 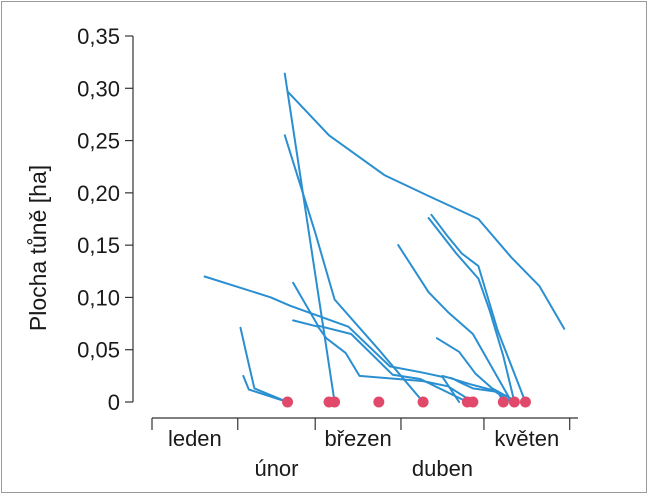 I want to click on month-label: březen, so click(x=357, y=438).